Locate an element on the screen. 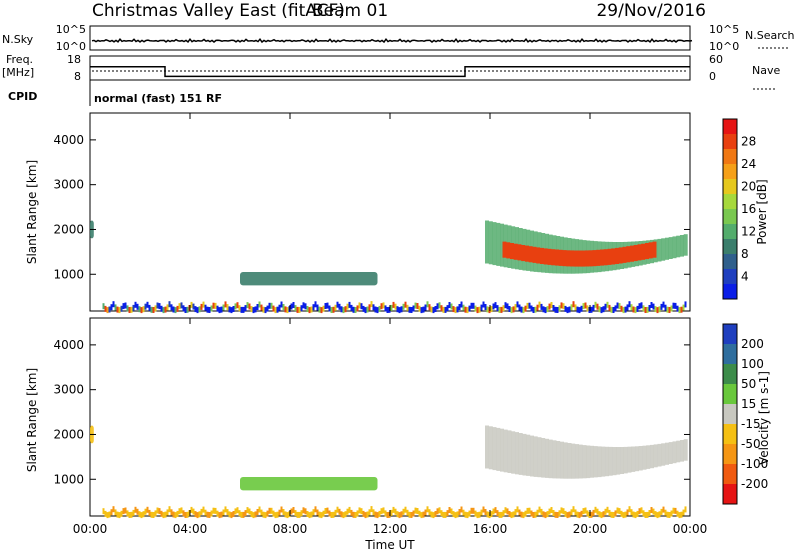 The width and height of the screenshot is (800, 554). velocity-colorbar: 200 100 50 15 -15 -50 -100 -200 is located at coordinates (745, 414).